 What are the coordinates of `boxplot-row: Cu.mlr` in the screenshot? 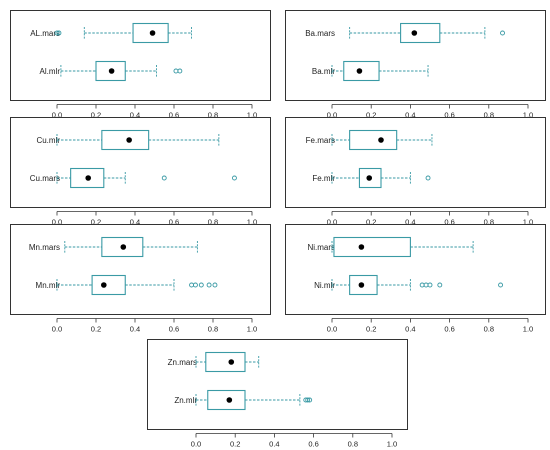 It's located at (128, 140).